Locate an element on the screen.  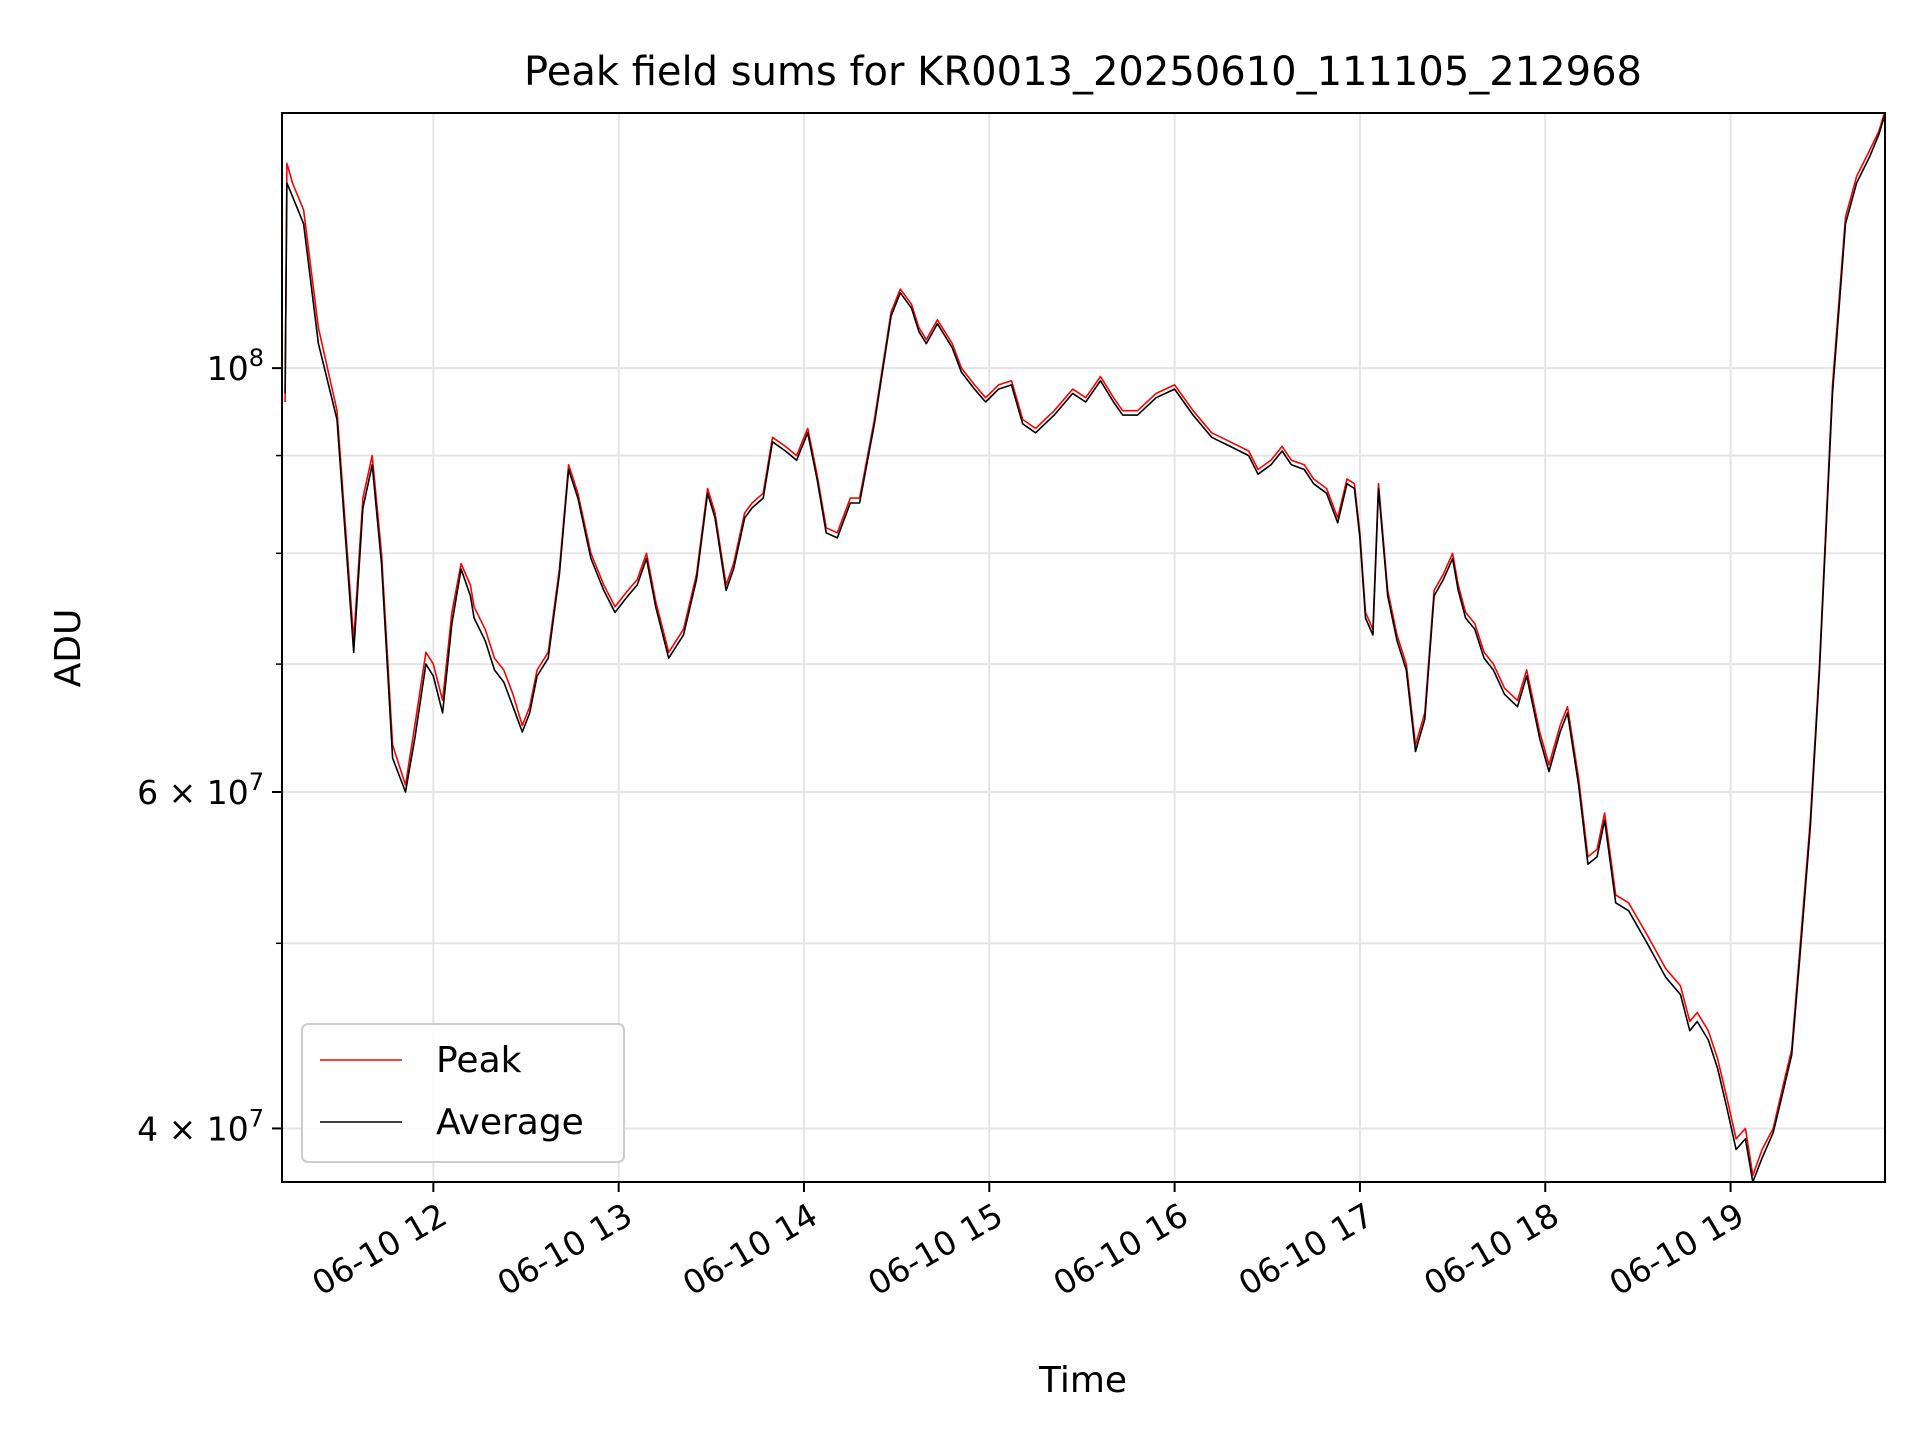
y-axis-label: ADU is located at coordinates (68, 648).